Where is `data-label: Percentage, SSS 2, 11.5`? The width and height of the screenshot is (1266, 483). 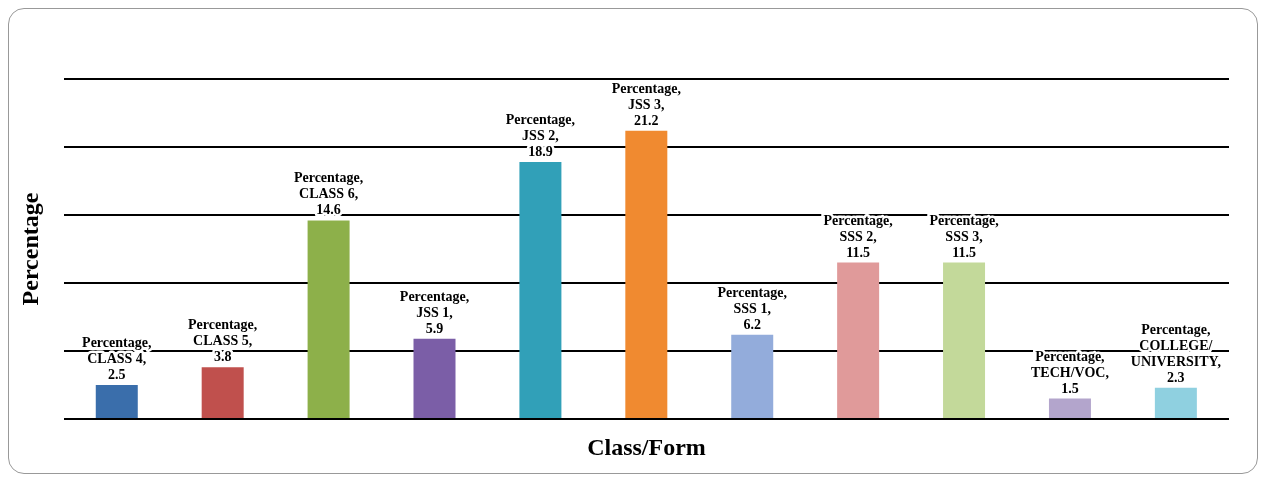
data-label: Percentage, SSS 2, 11.5 is located at coordinates (858, 236).